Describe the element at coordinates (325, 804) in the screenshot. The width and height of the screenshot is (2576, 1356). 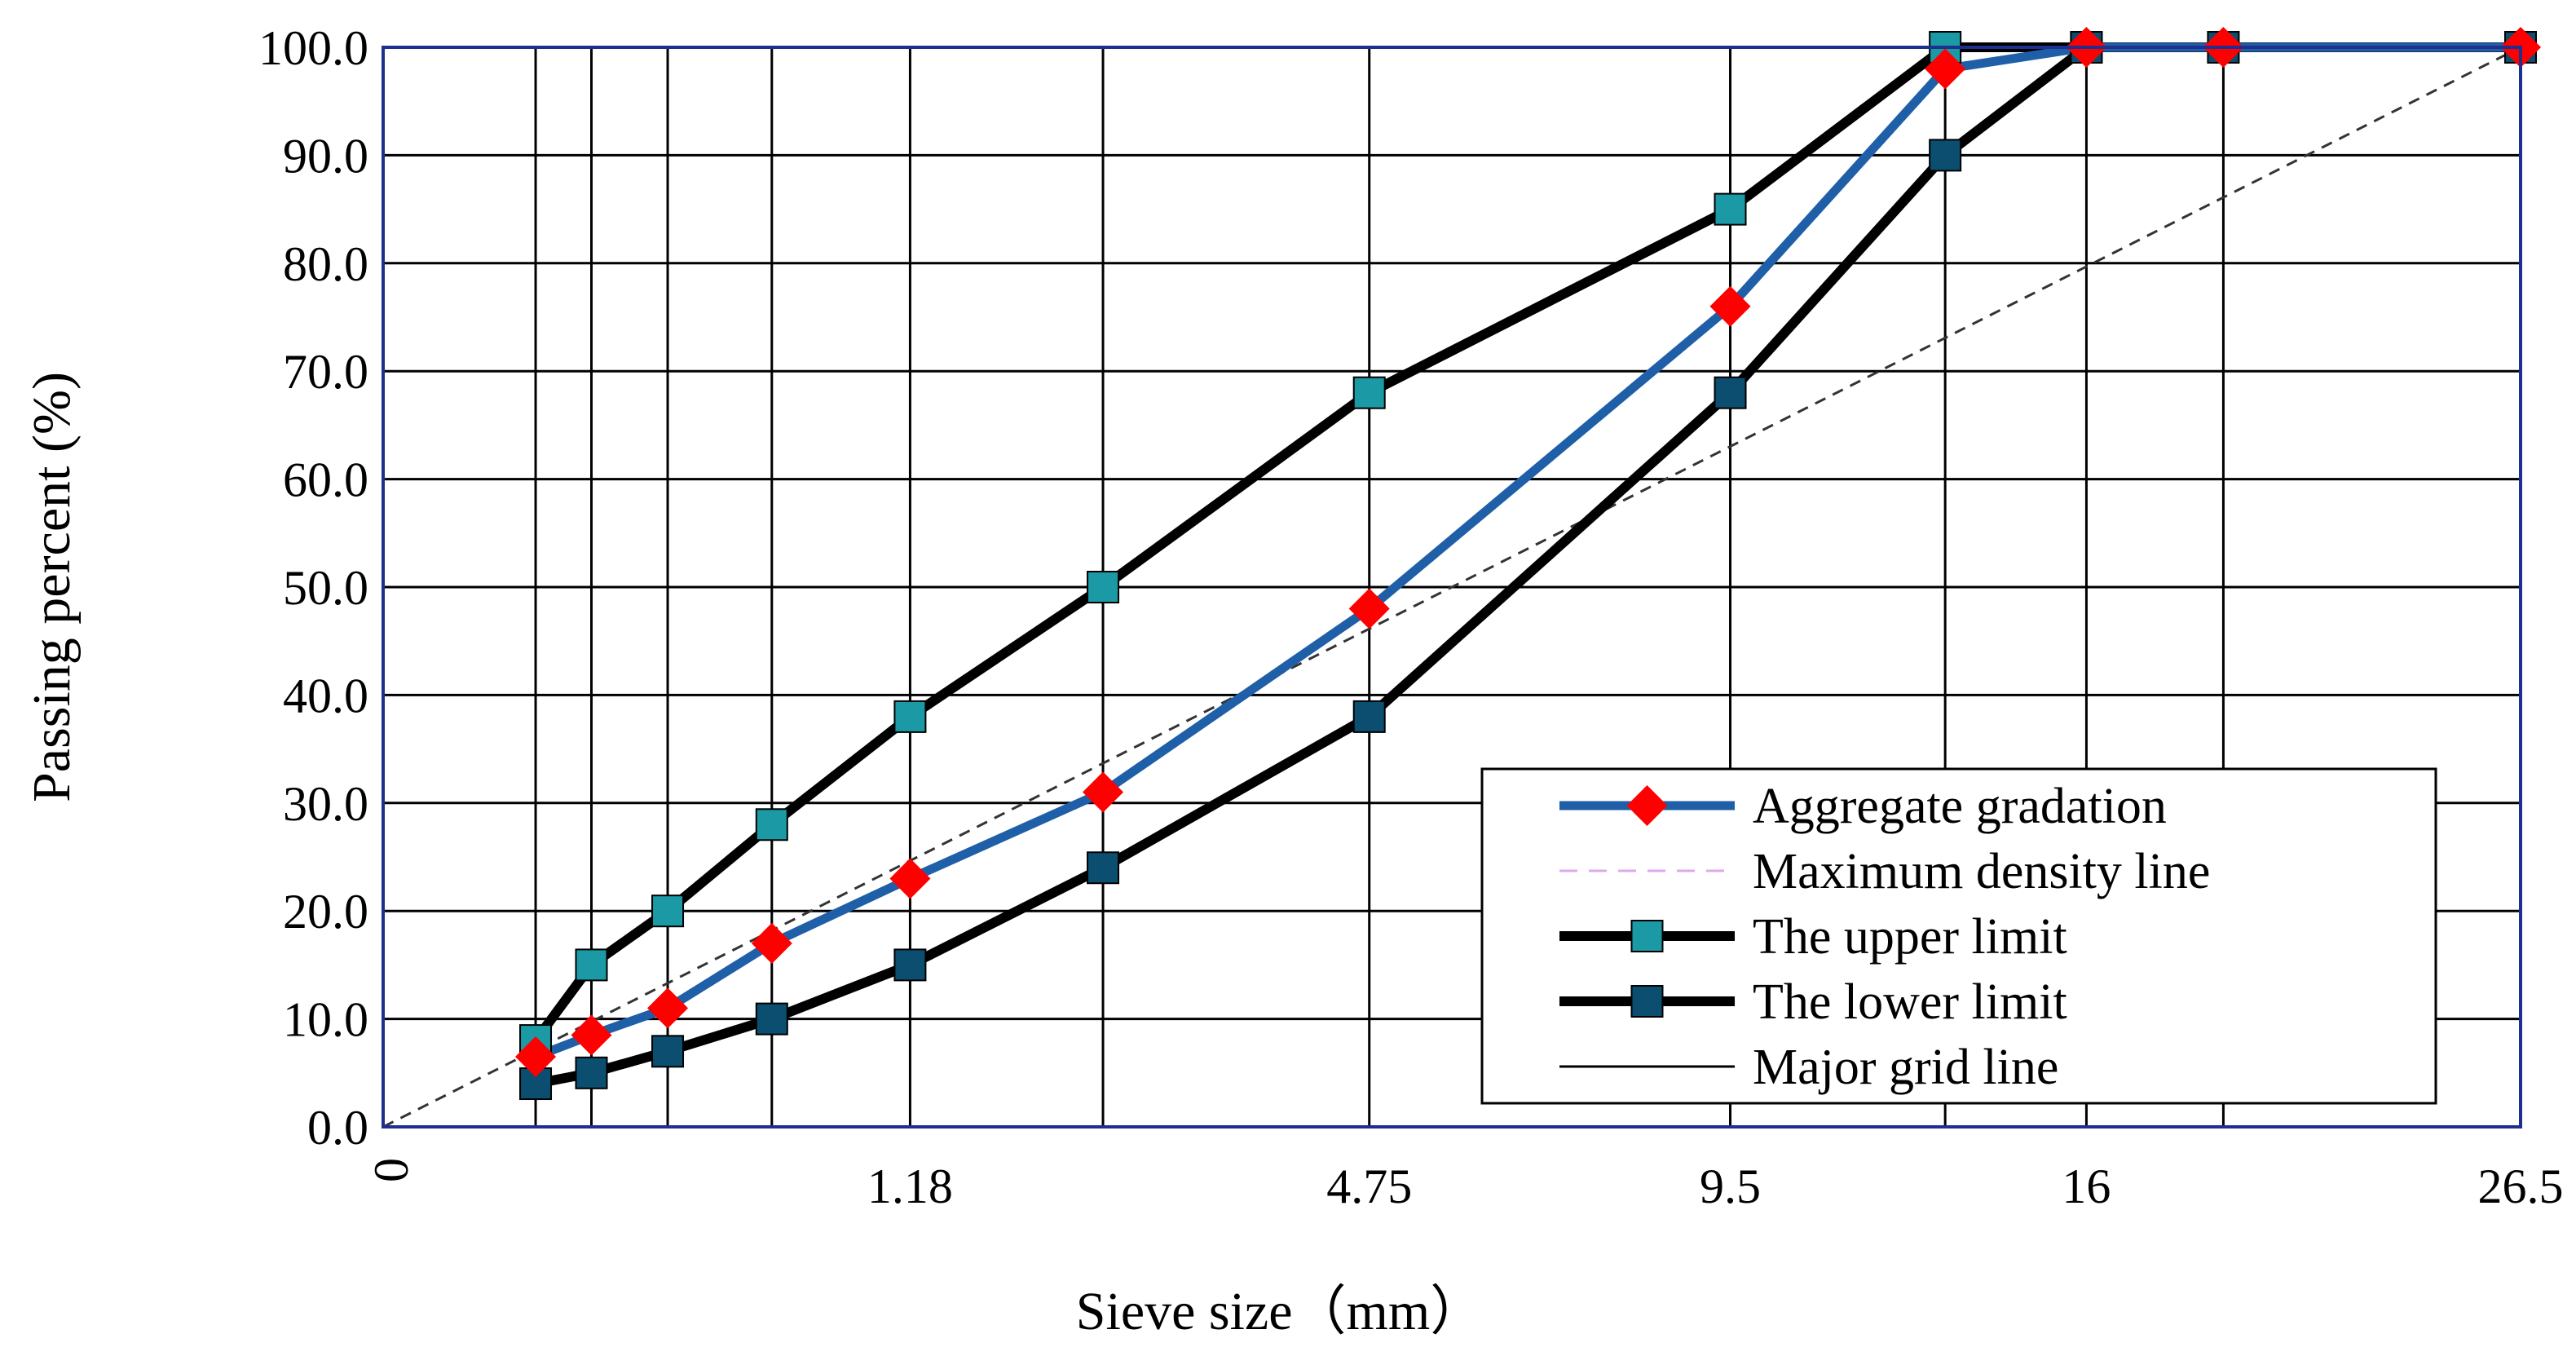
I see `y-tick-label: 30.0` at that location.